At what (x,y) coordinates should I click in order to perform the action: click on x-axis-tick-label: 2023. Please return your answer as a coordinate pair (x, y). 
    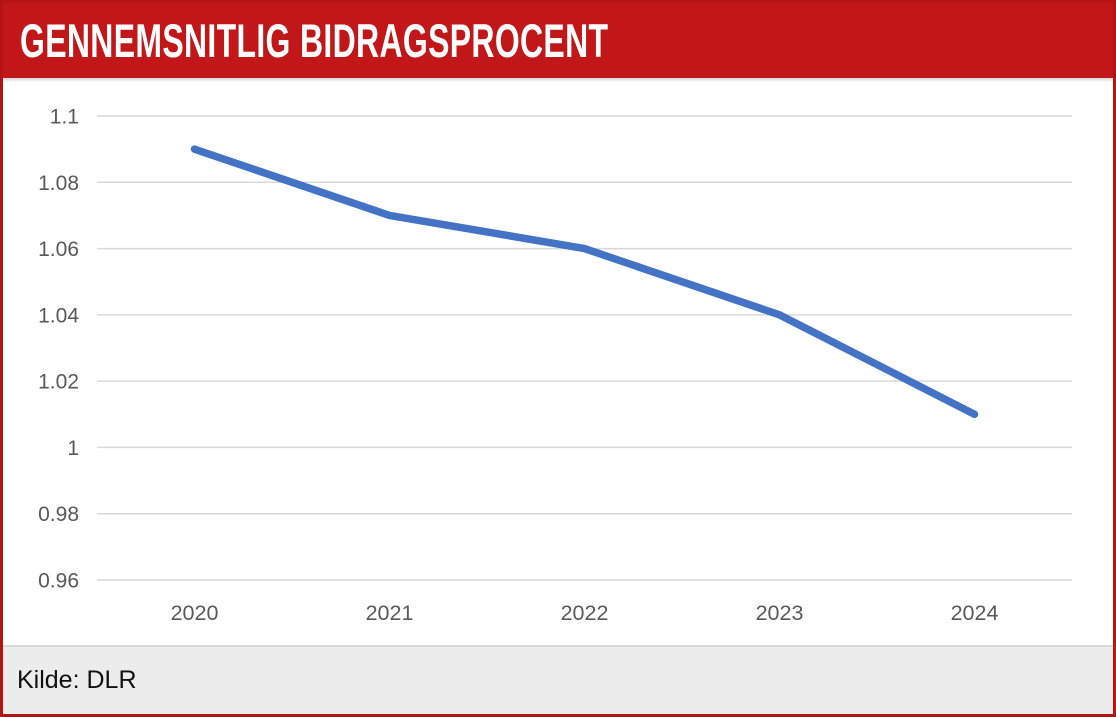
    Looking at the image, I should click on (780, 613).